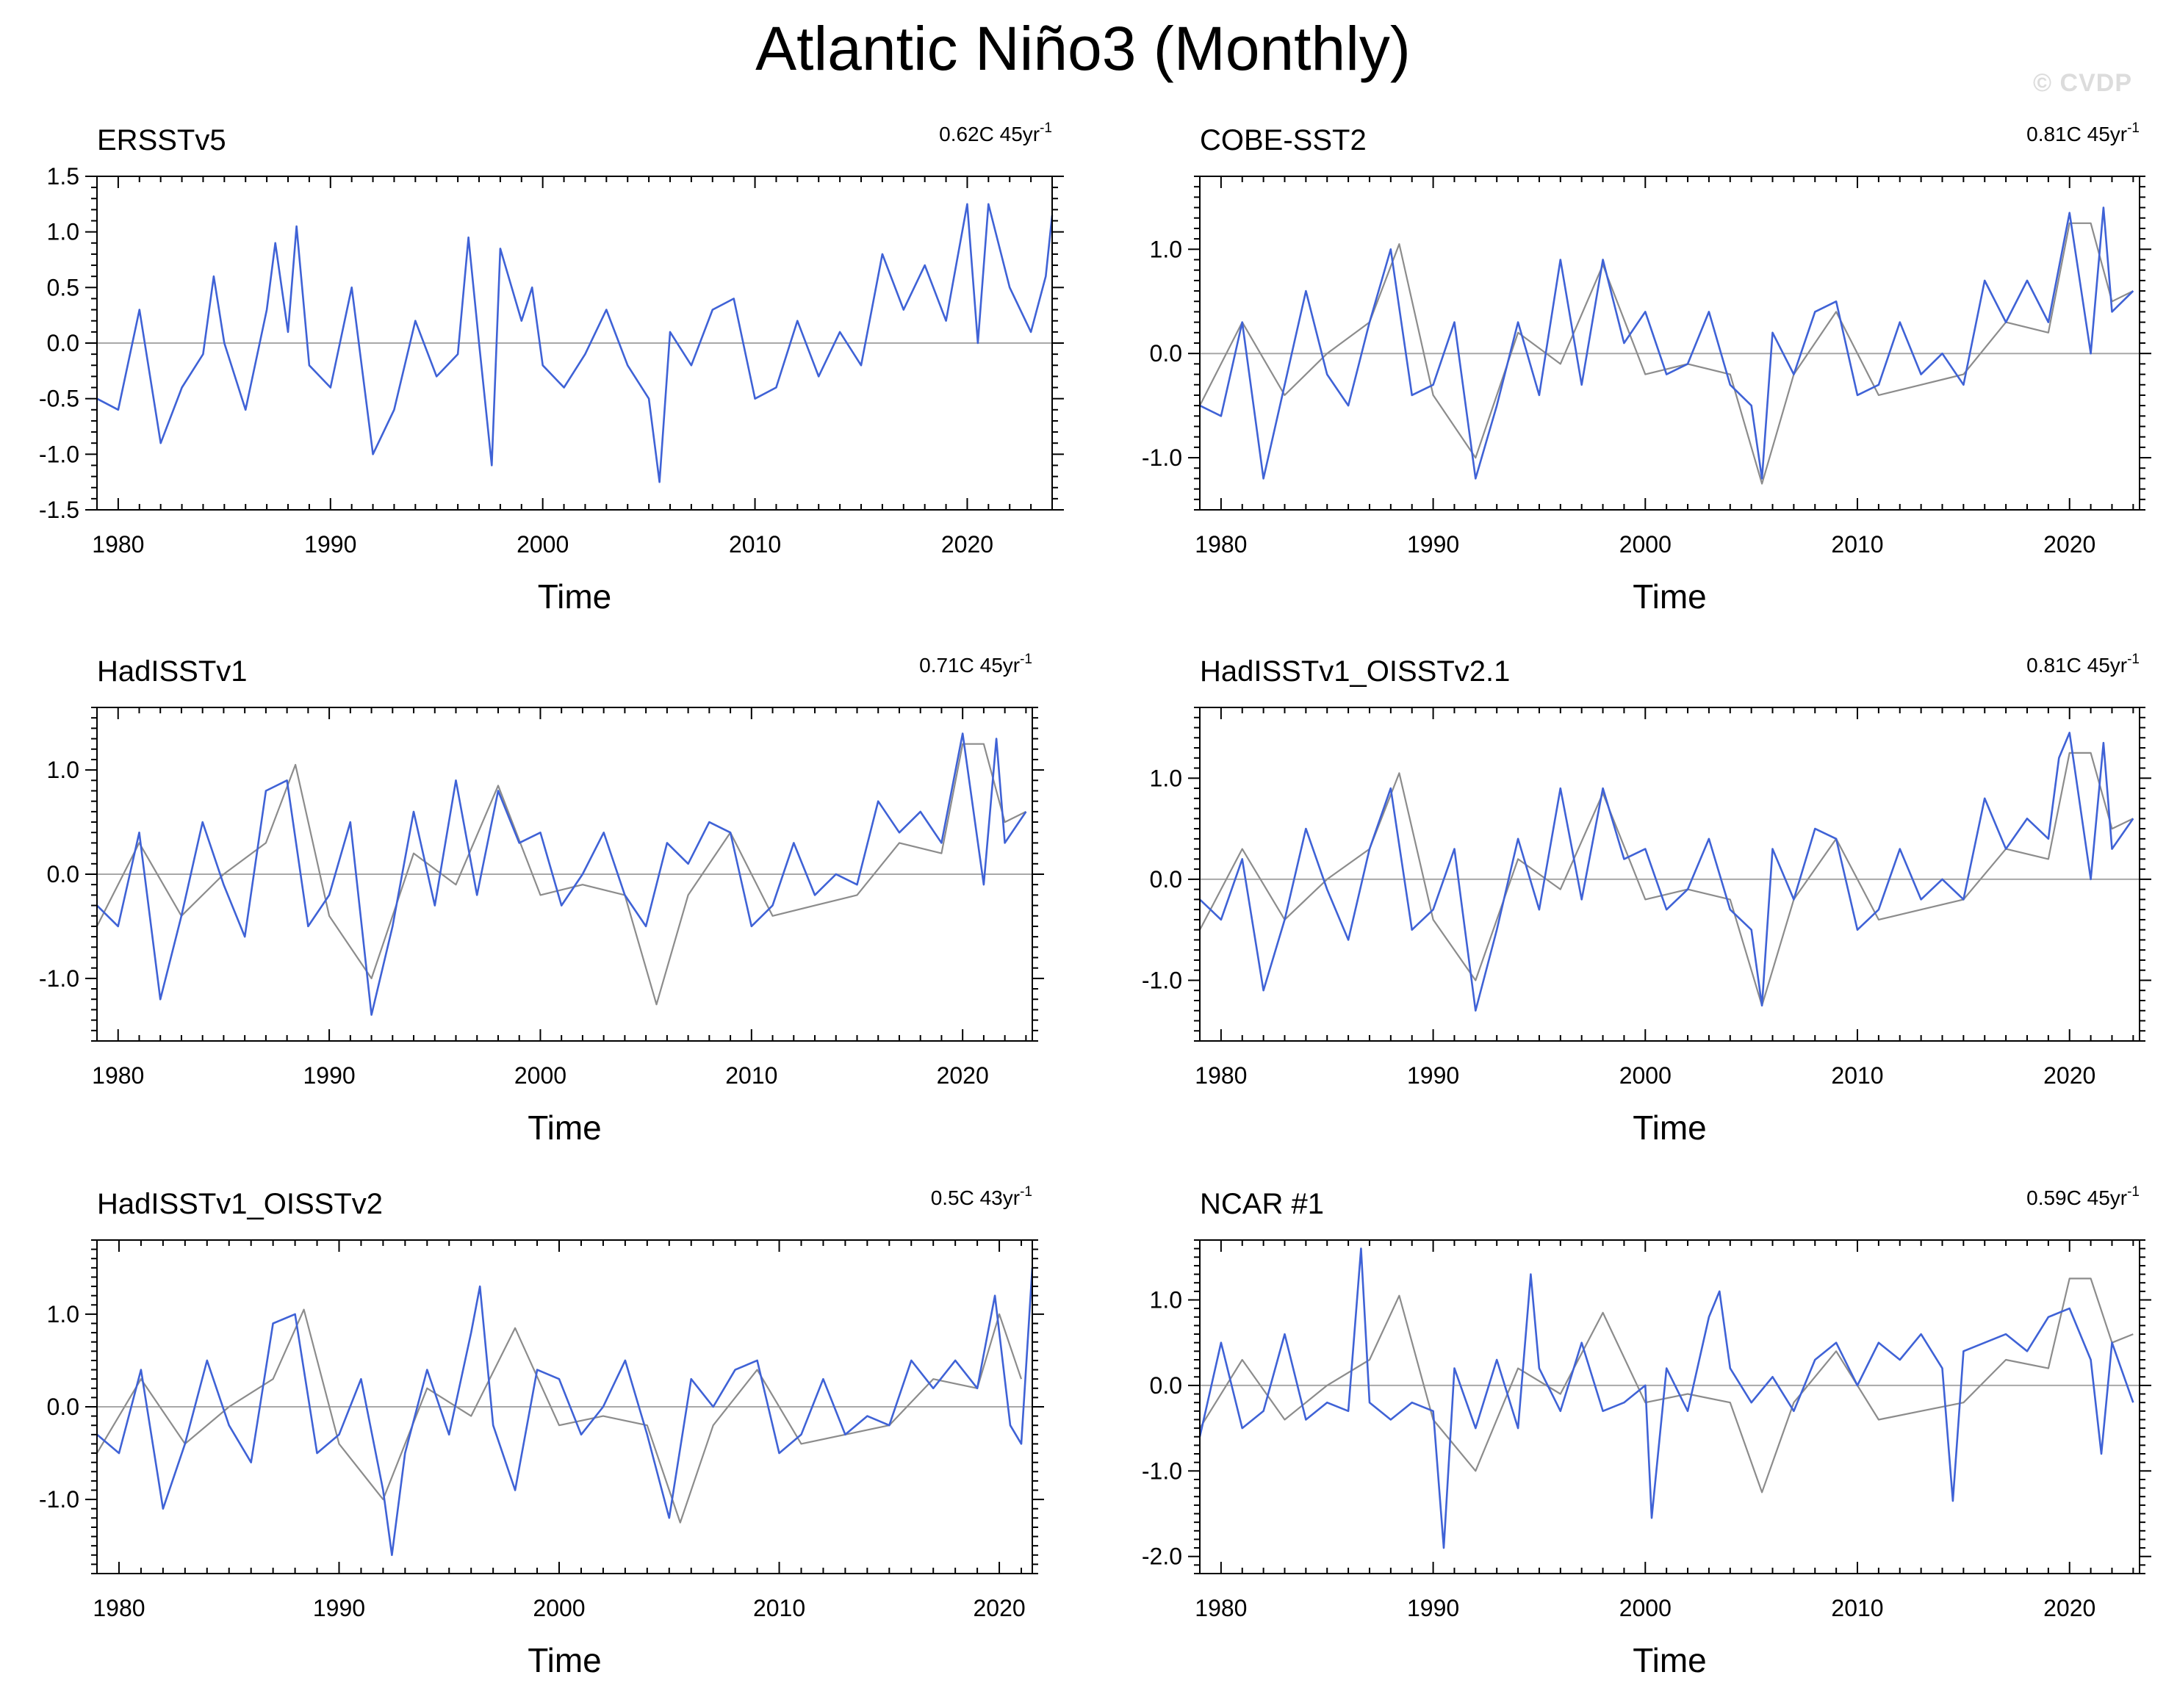  What do you see at coordinates (970, 665) in the screenshot?
I see `trend-value: 0.71C 45yr` at bounding box center [970, 665].